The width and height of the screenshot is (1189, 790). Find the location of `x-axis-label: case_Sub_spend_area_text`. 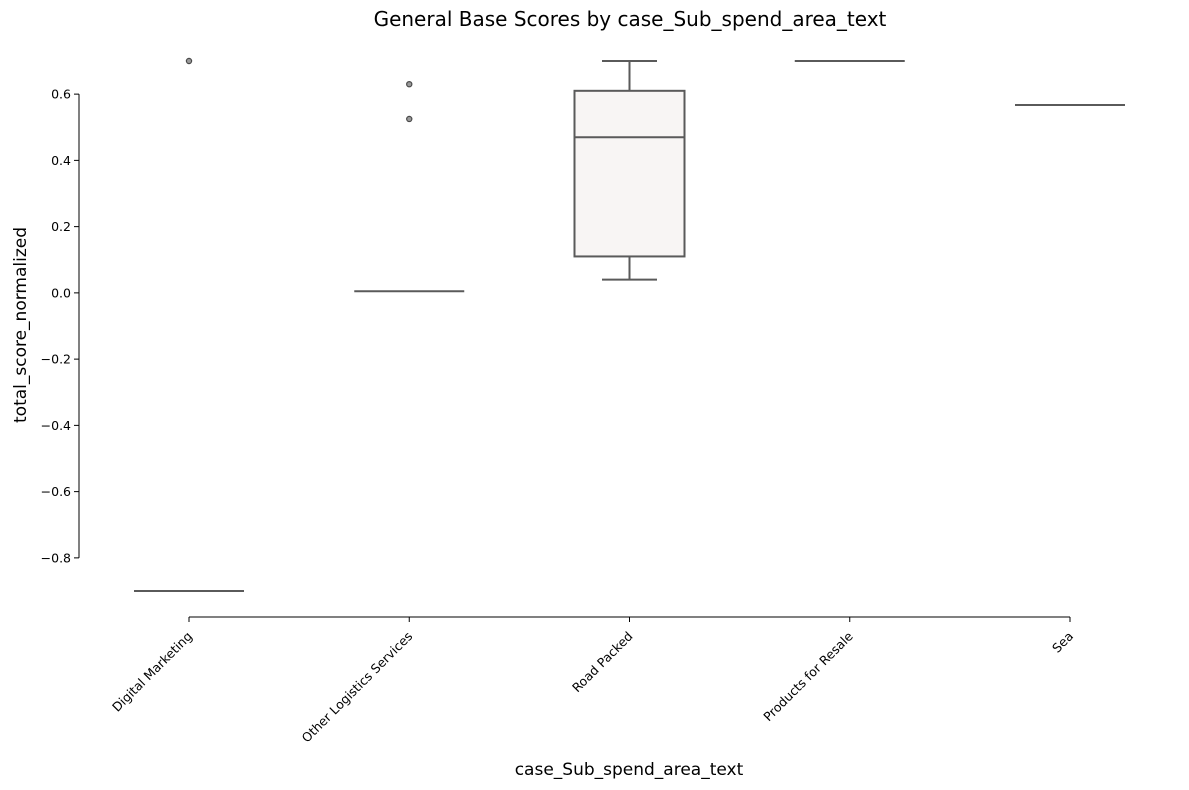

x-axis-label: case_Sub_spend_area_text is located at coordinates (629, 770).